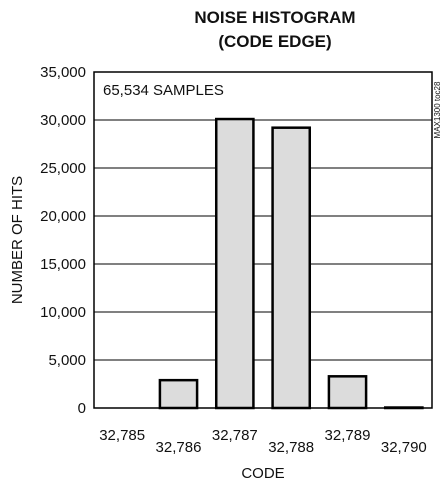 This screenshot has width=443, height=485. What do you see at coordinates (291, 447) in the screenshot?
I see `x-tick-label: 32,788` at bounding box center [291, 447].